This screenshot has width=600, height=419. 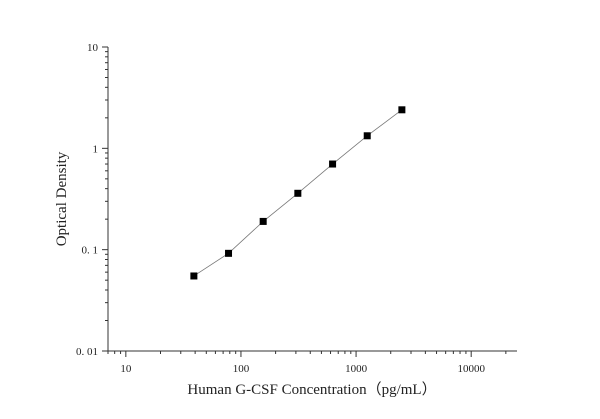 What do you see at coordinates (311, 389) in the screenshot?
I see `x-axis-title: Human G-CSF Concentration（pg/mL）` at bounding box center [311, 389].